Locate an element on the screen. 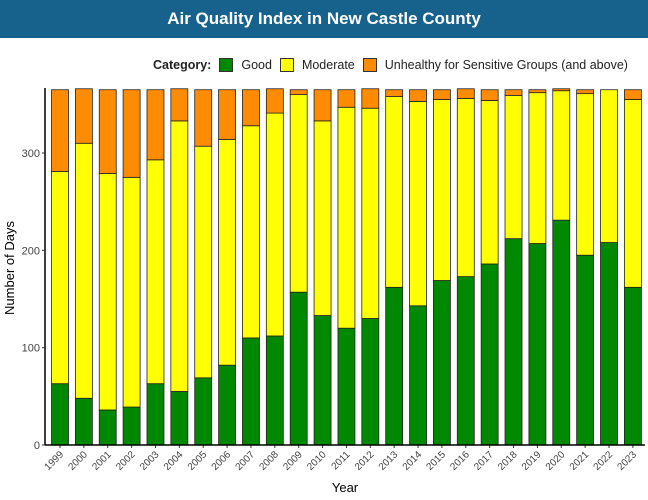 This screenshot has height=500, width=648. bar-2004-moderate is located at coordinates (179, 256).